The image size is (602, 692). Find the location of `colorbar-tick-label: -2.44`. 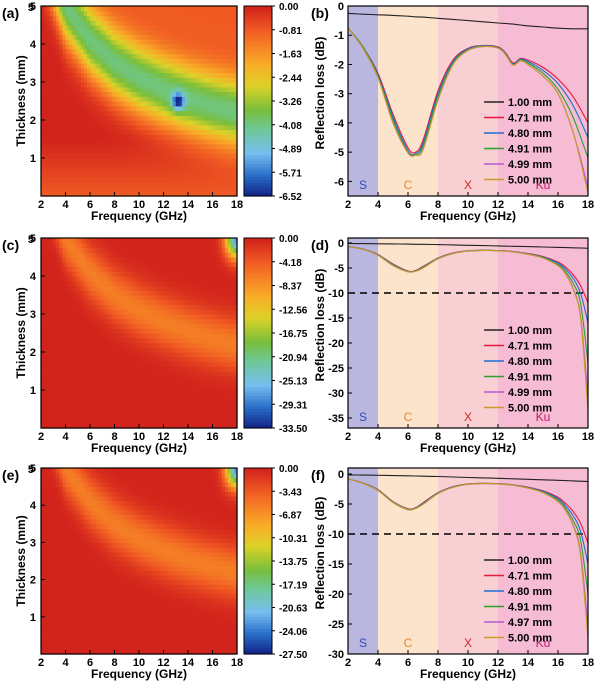

colorbar-tick-label: -2.44 is located at coordinates (290, 78).